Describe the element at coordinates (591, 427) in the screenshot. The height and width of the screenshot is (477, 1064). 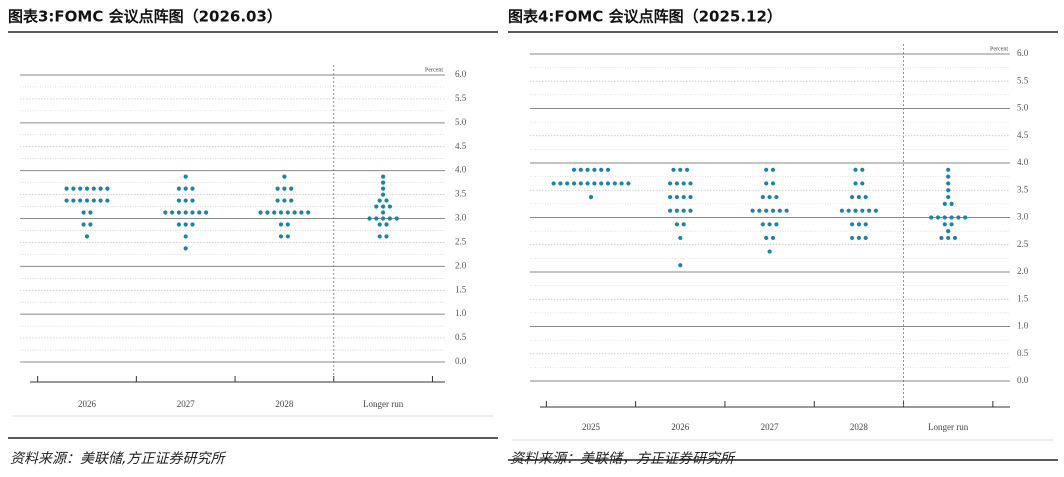
I see `x-tick-label: 2025` at that location.